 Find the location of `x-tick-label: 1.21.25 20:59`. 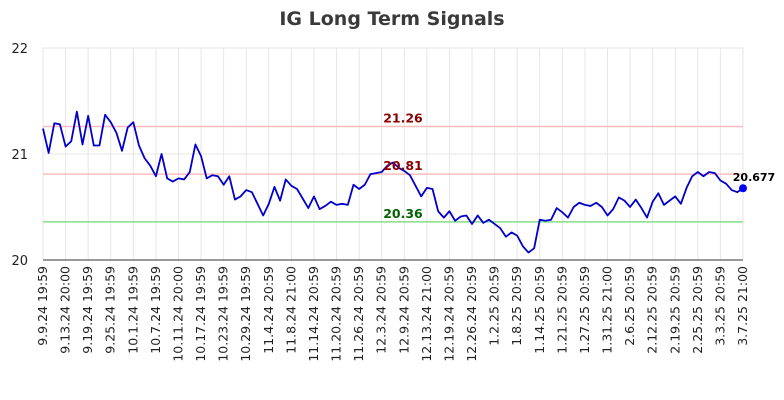

x-tick-label: 1.21.25 20:59 is located at coordinates (561, 310).